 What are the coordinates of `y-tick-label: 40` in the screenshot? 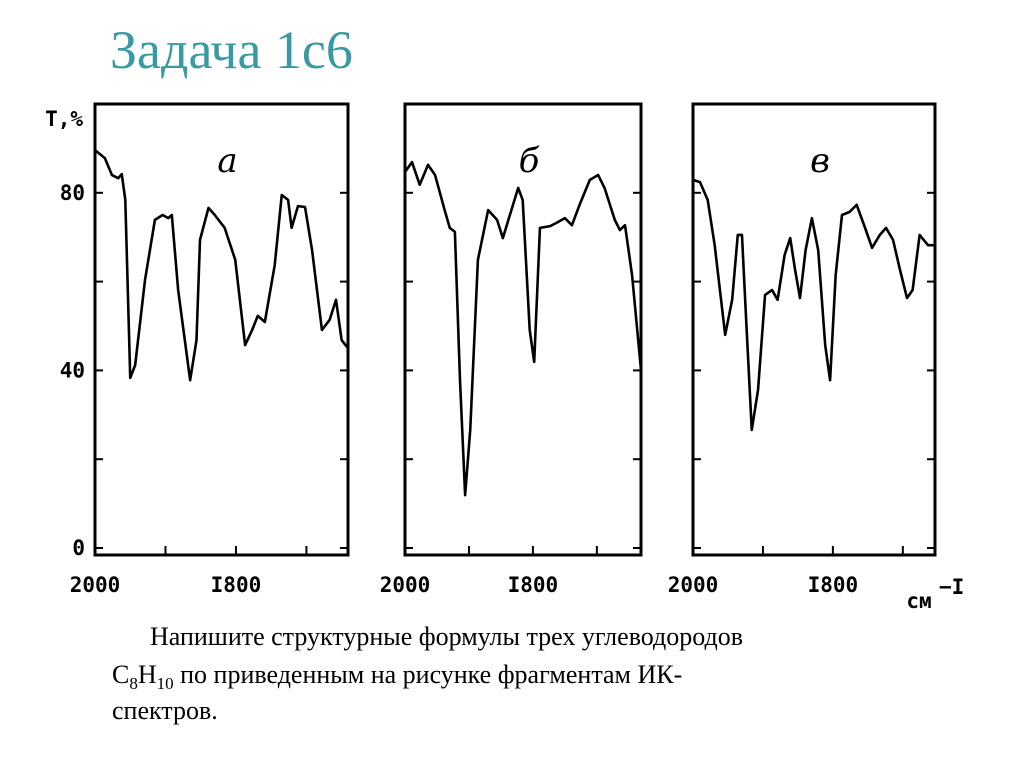 It's located at (72, 370).